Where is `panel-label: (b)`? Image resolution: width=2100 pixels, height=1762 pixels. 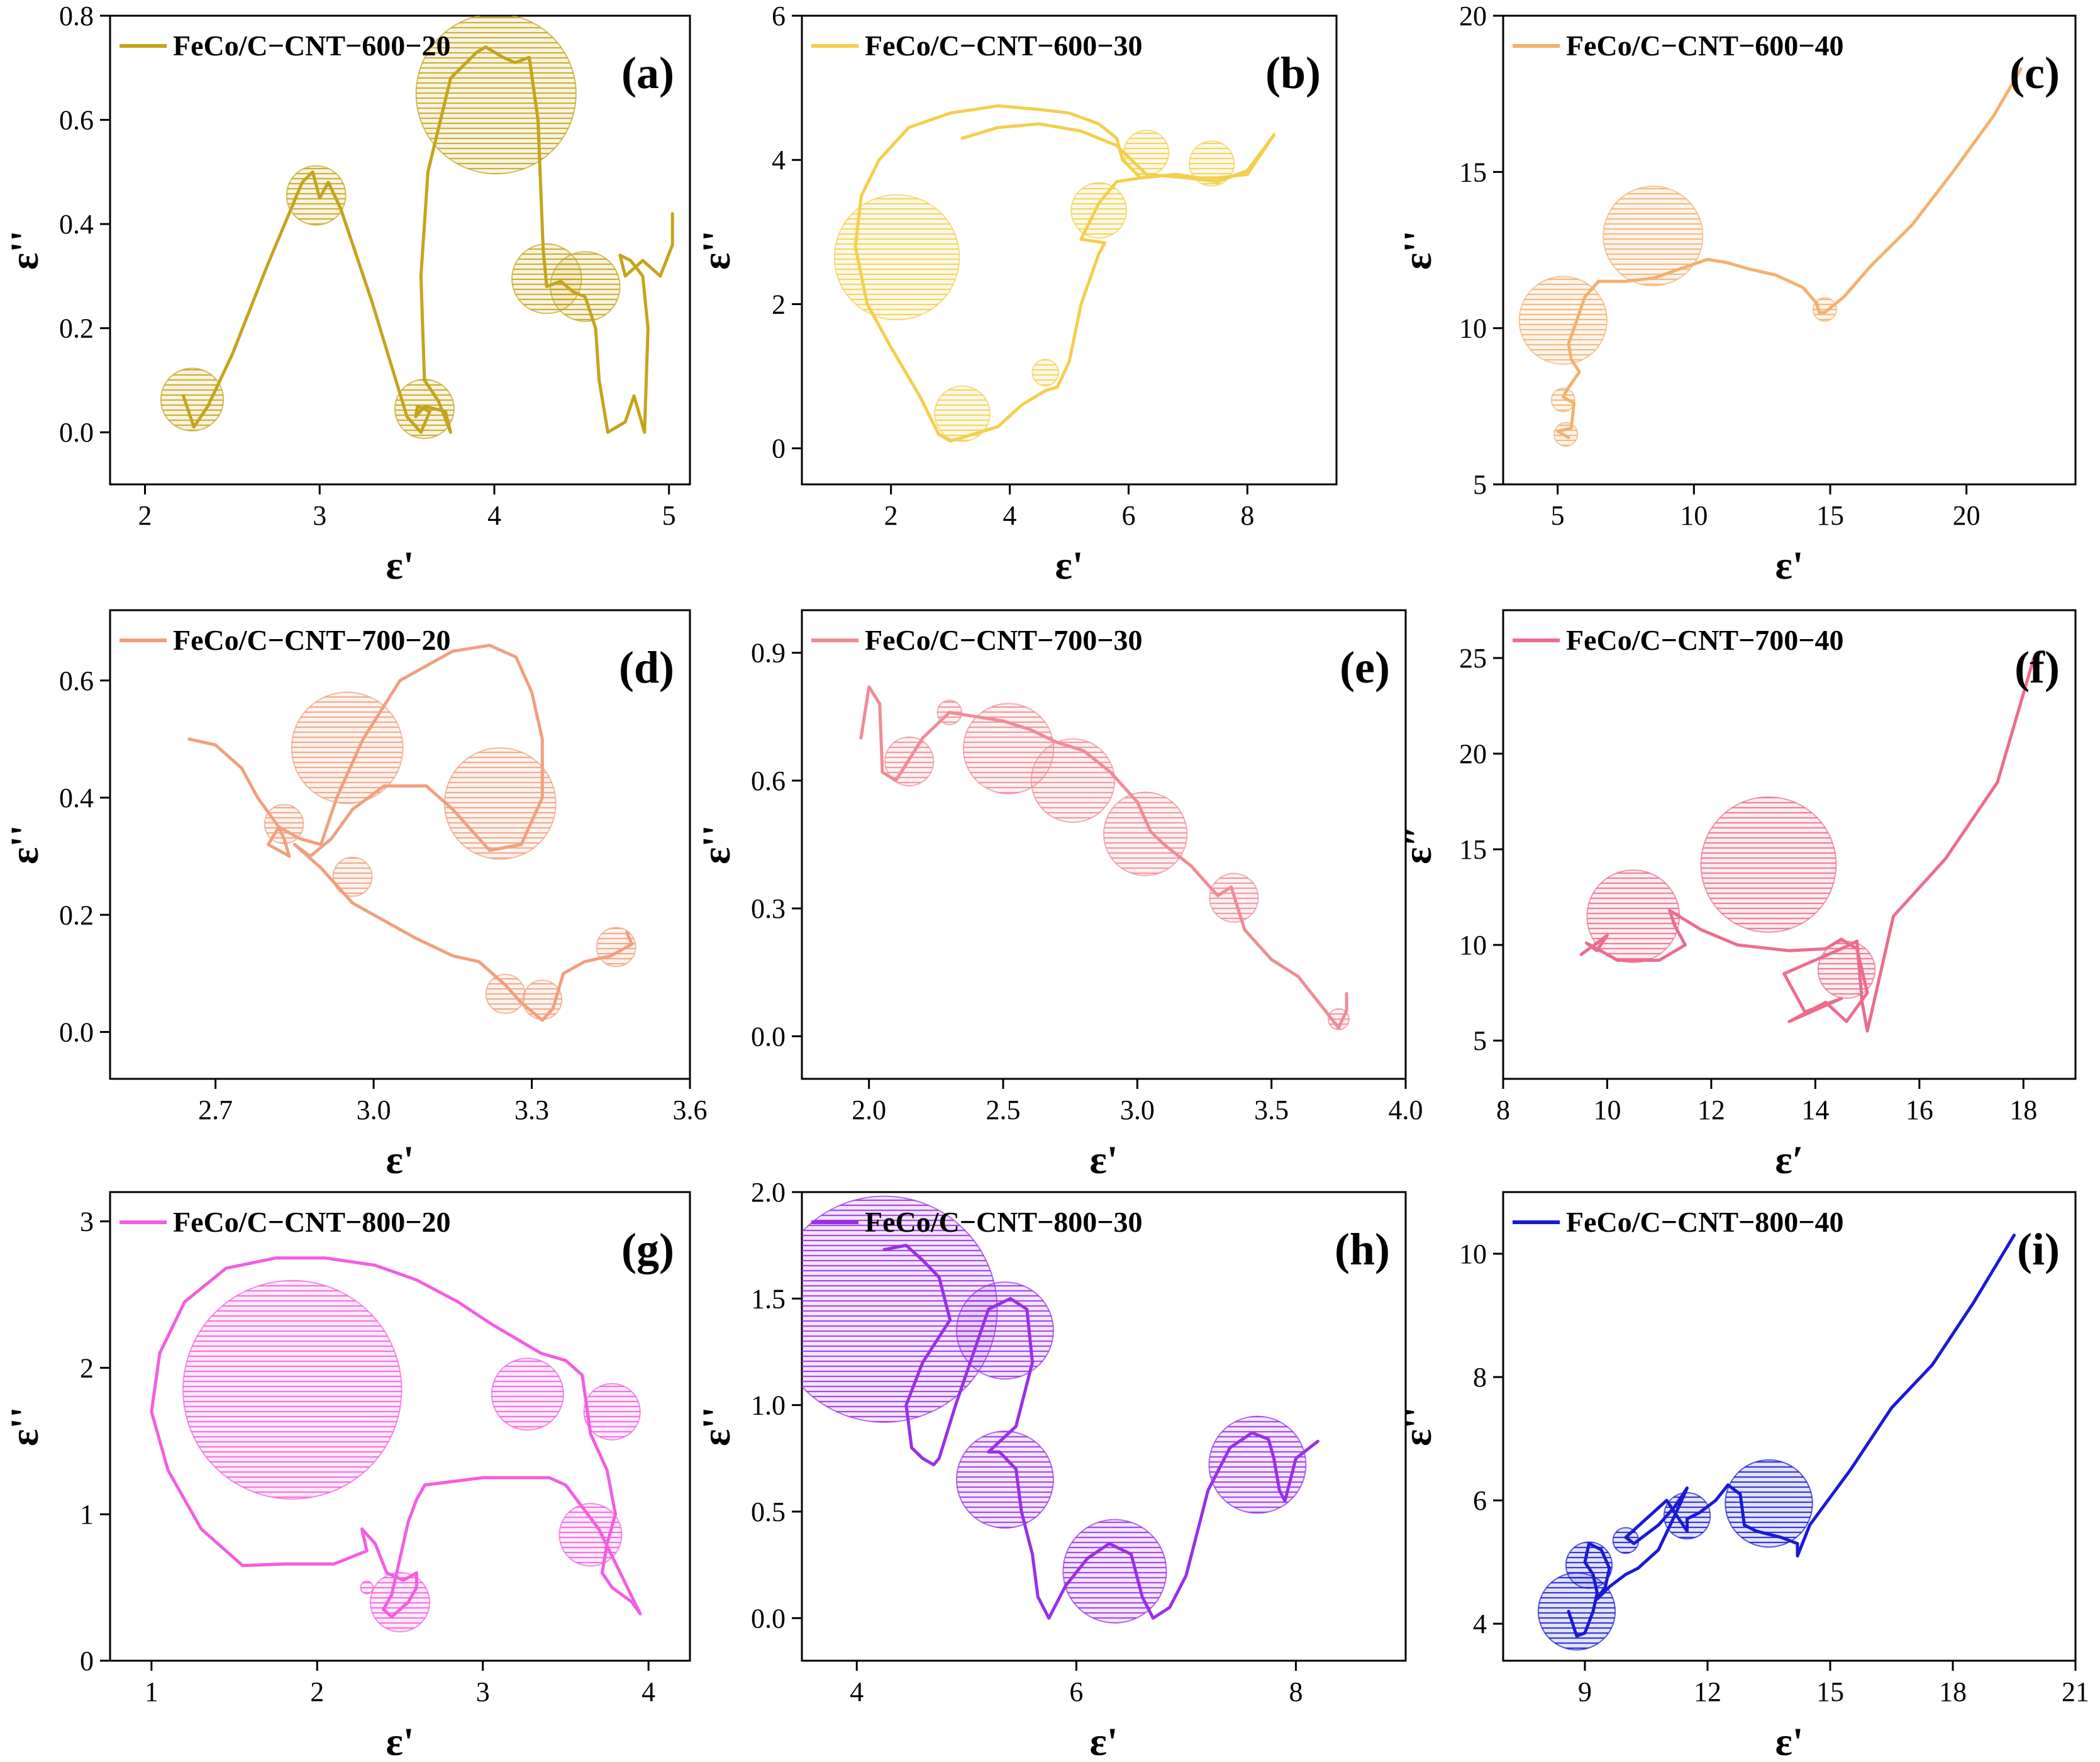 panel-label: (b) is located at coordinates (1293, 73).